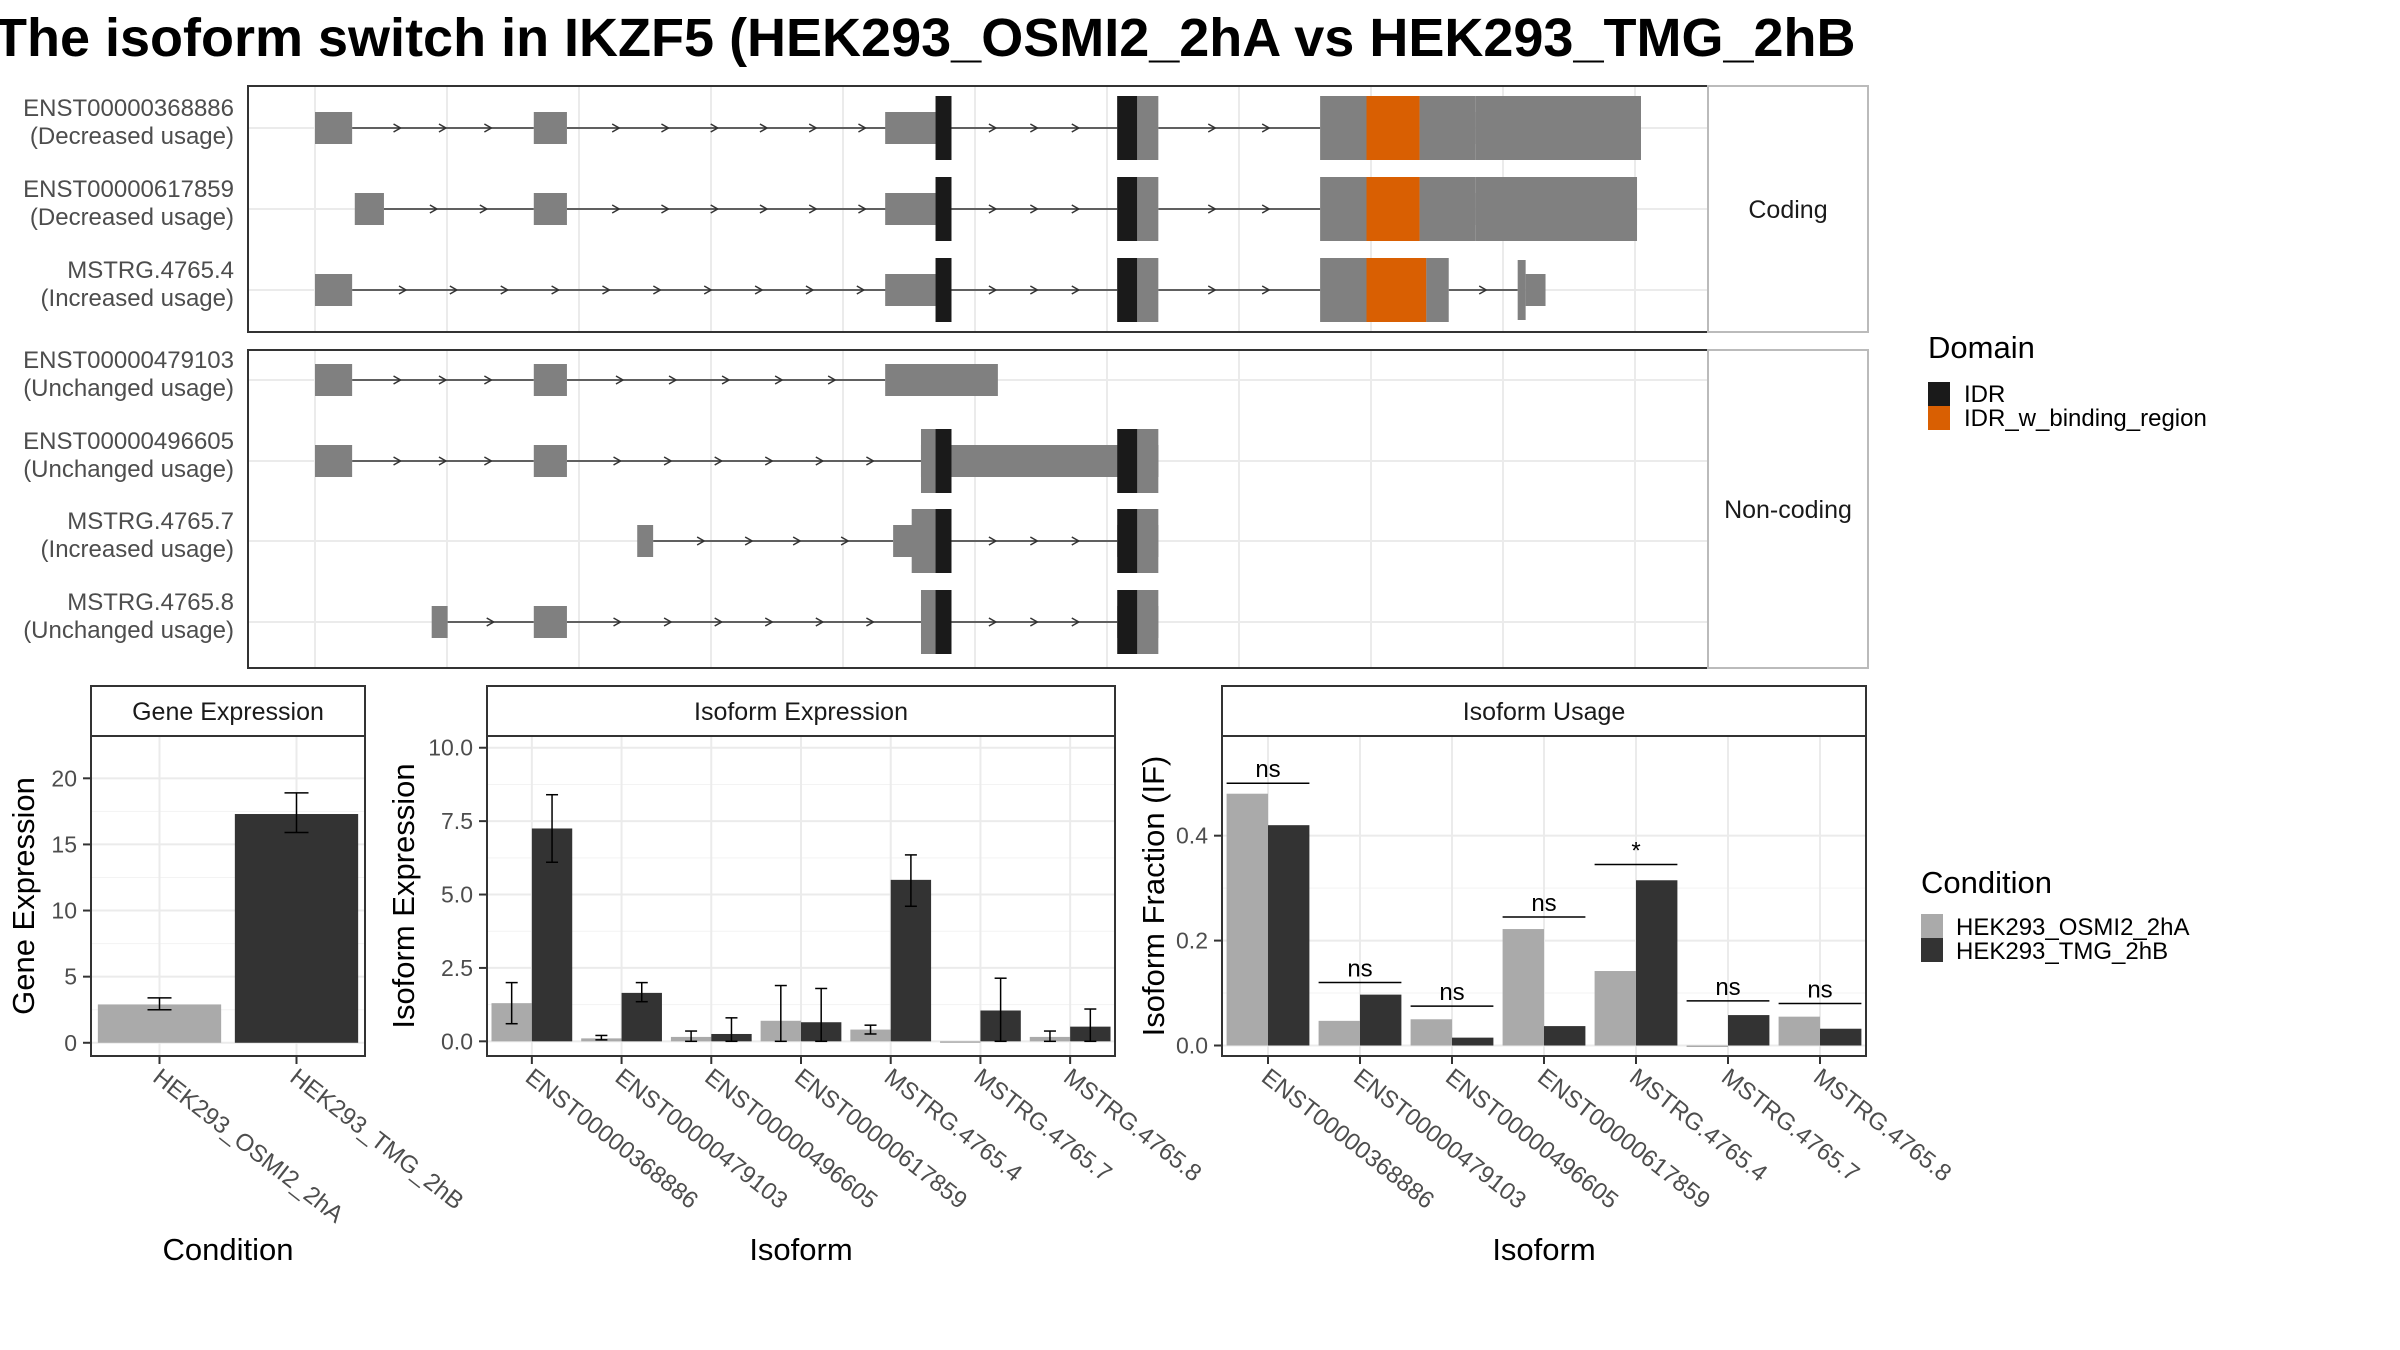 The width and height of the screenshot is (2400, 1350). What do you see at coordinates (801, 712) in the screenshot?
I see `panel-strip-label: Isoform Expression` at bounding box center [801, 712].